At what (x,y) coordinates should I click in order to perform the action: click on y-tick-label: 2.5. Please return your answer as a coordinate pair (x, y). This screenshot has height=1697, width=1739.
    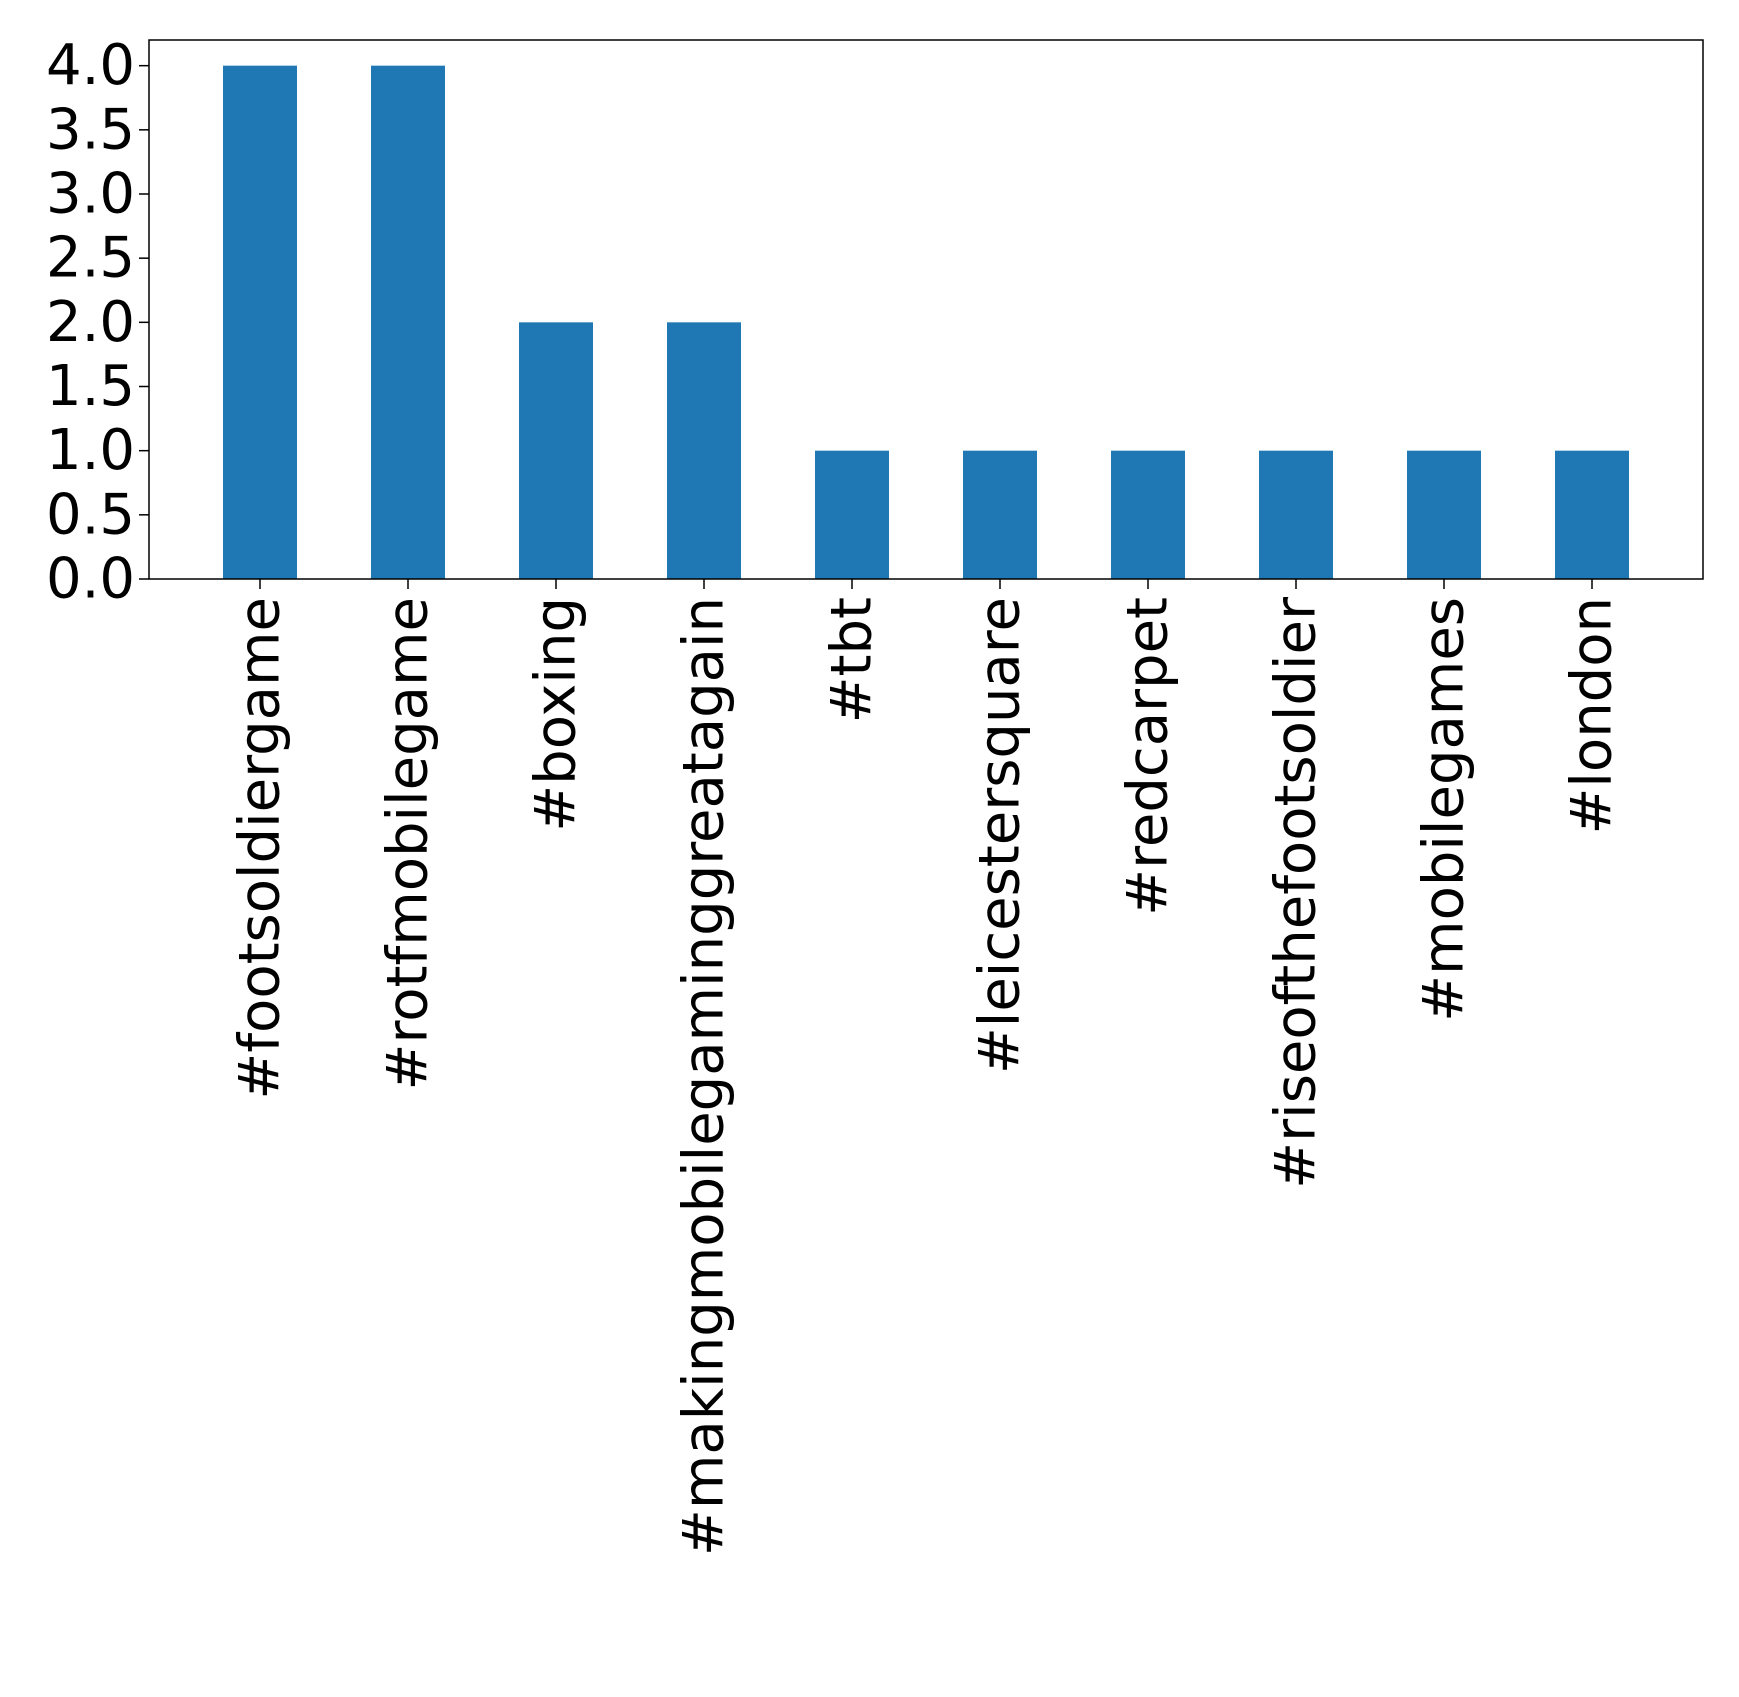
    Looking at the image, I should click on (90, 258).